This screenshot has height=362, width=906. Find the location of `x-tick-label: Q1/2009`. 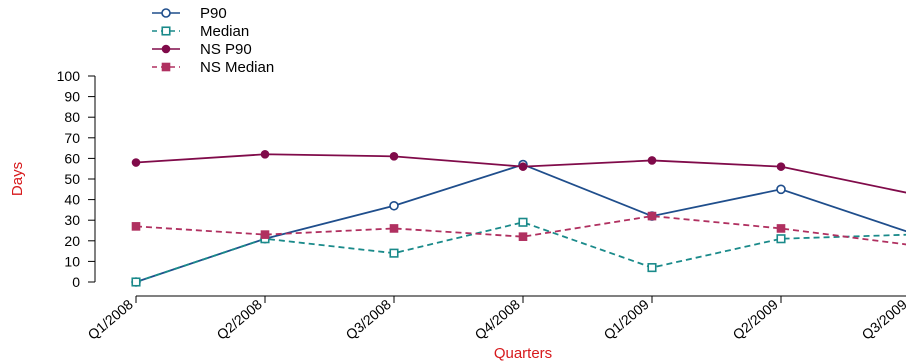

x-tick-label: Q1/2009 is located at coordinates (626, 319).